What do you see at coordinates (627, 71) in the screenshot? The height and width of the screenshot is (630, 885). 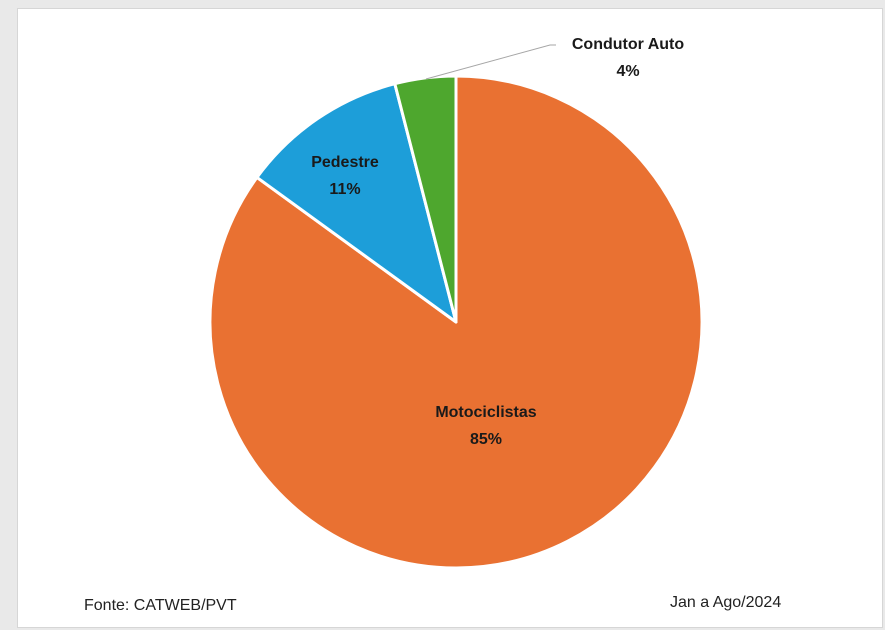 I see `slice-value-condutor-auto: 4%` at bounding box center [627, 71].